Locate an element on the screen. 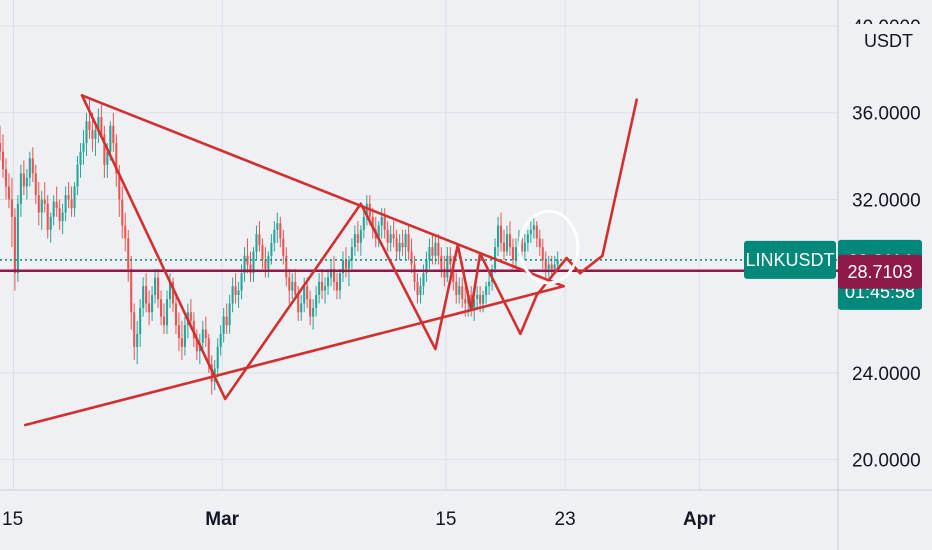 The height and width of the screenshot is (550, 932). x-tick-label-4: Apr is located at coordinates (699, 519).